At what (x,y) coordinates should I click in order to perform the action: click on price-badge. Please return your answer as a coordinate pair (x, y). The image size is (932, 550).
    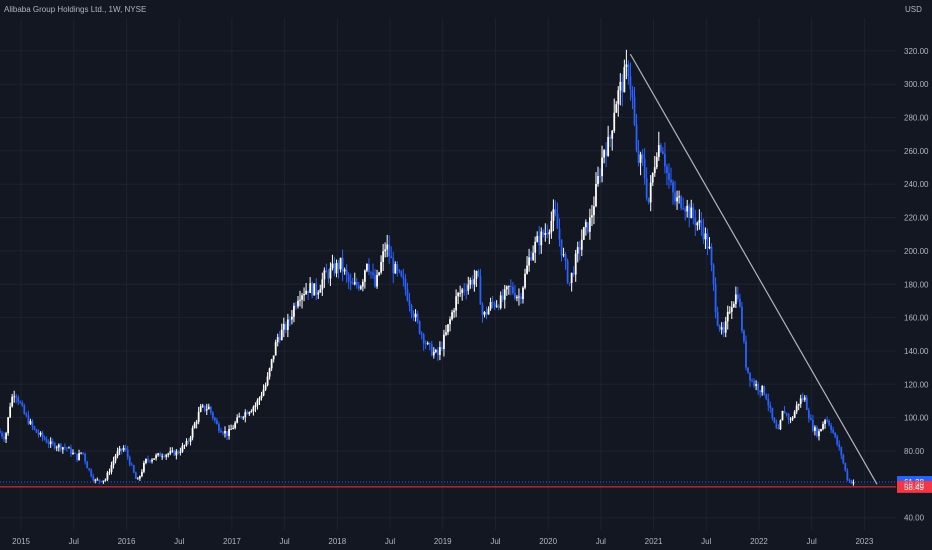
    Looking at the image, I should click on (914, 486).